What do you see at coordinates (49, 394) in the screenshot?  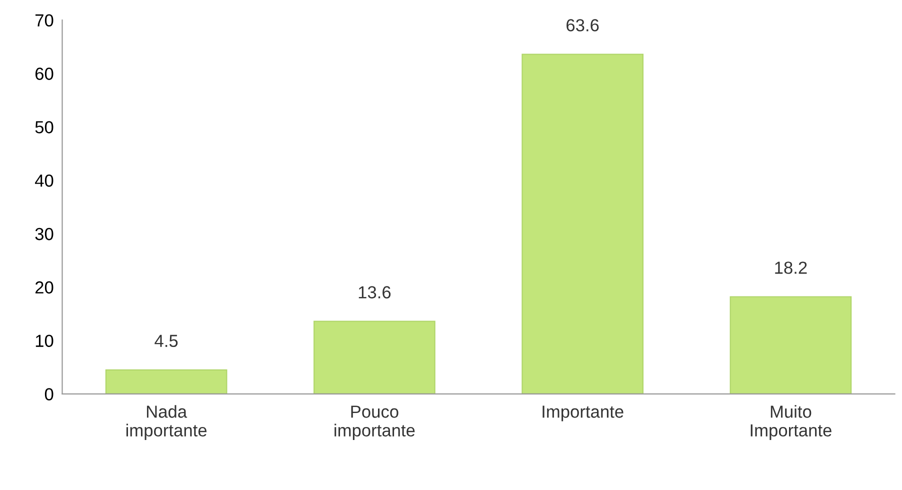 I see `y-tick-label: 0` at bounding box center [49, 394].